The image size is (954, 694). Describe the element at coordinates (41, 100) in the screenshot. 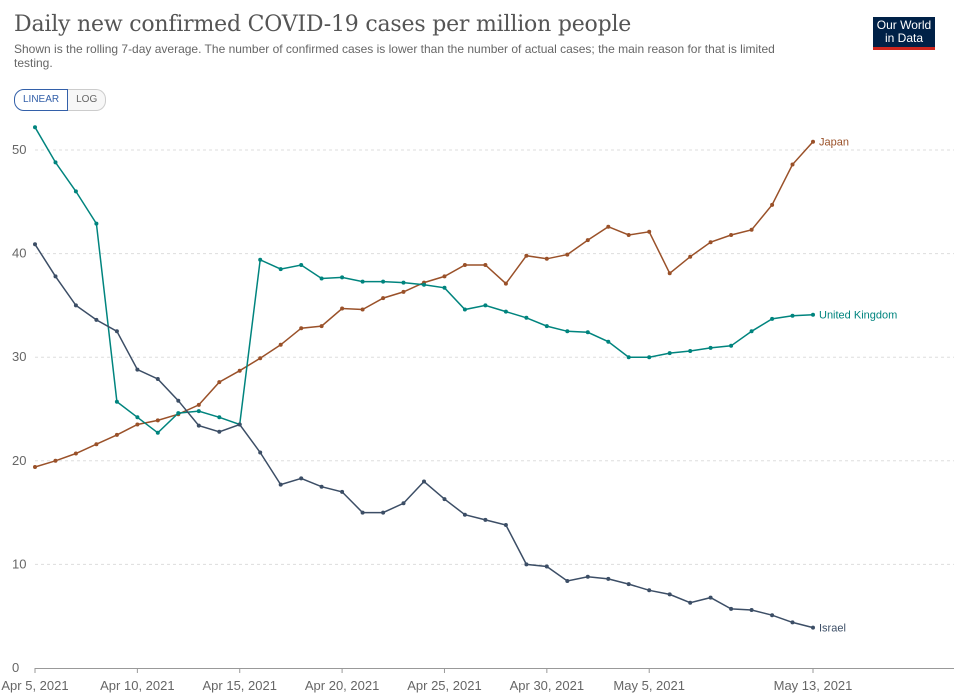

I see `linear-scale-button: LINEAR` at that location.